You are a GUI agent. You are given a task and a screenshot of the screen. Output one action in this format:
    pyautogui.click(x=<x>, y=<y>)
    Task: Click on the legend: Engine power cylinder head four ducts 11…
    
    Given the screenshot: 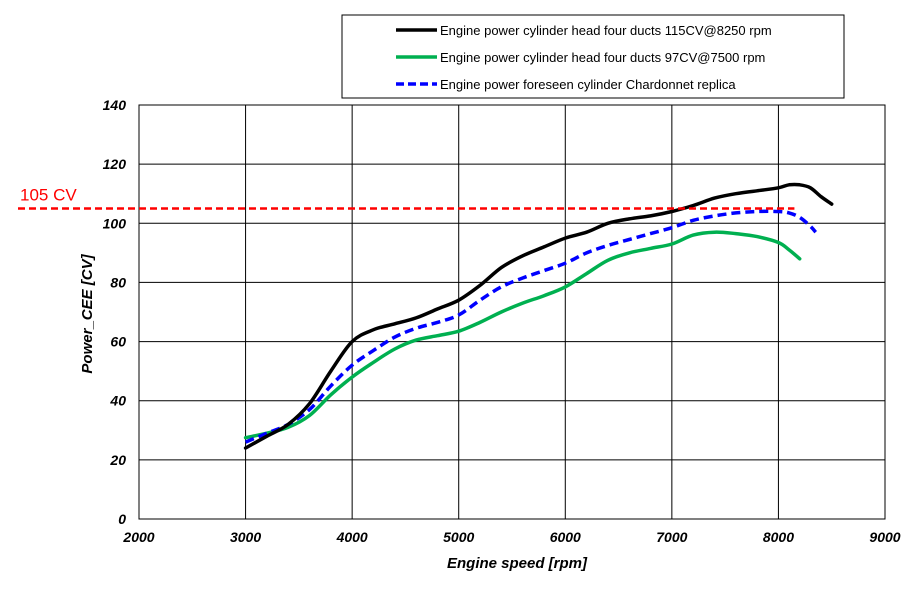 What is the action you would take?
    pyautogui.click(x=593, y=56)
    